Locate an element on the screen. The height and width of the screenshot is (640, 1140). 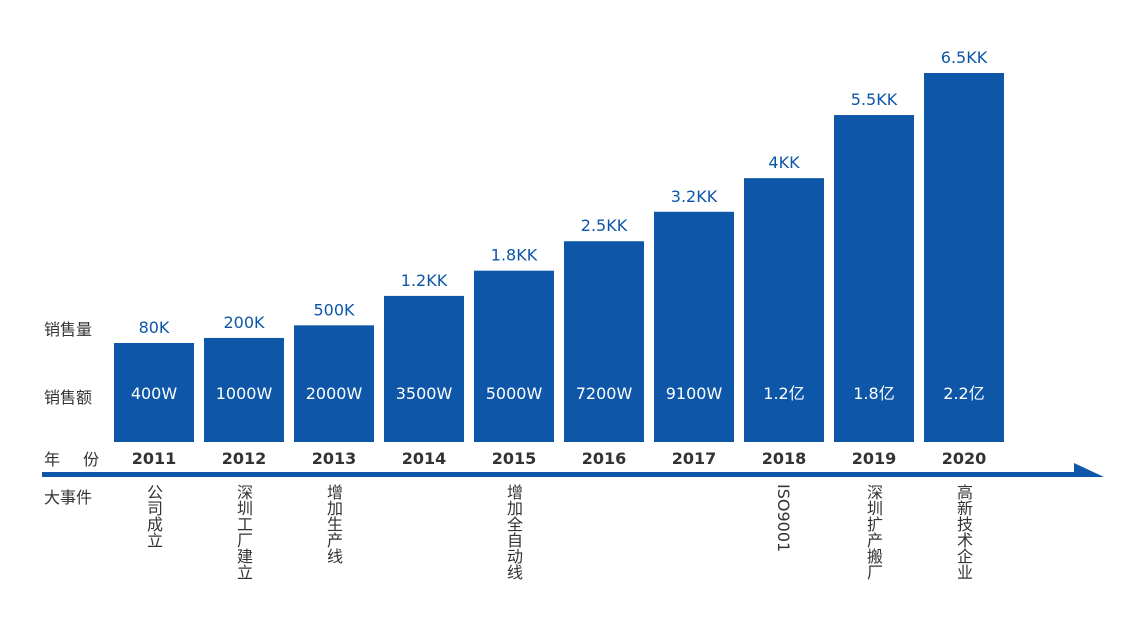
timeline-arrow-icon is located at coordinates (1089, 470).